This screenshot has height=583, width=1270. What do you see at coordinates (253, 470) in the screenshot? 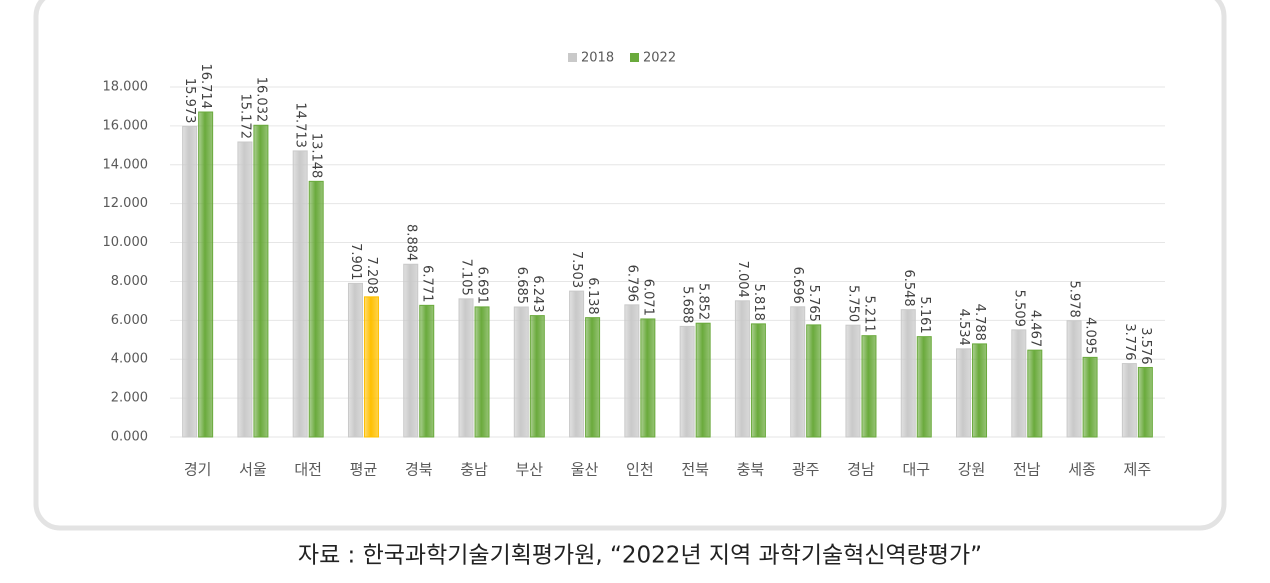
I see `x-tick-label: 서울` at bounding box center [253, 470].